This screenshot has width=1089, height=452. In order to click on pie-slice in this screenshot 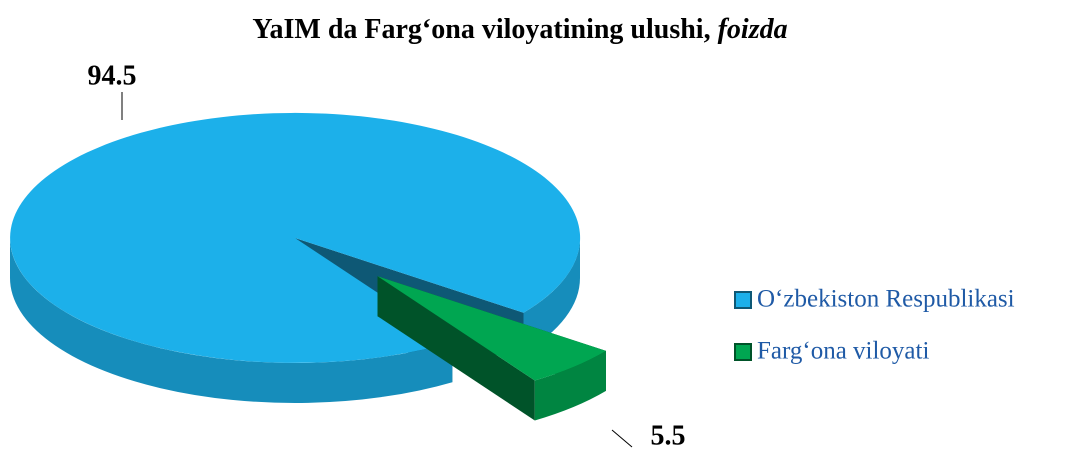, I will do `click(491, 348)`.